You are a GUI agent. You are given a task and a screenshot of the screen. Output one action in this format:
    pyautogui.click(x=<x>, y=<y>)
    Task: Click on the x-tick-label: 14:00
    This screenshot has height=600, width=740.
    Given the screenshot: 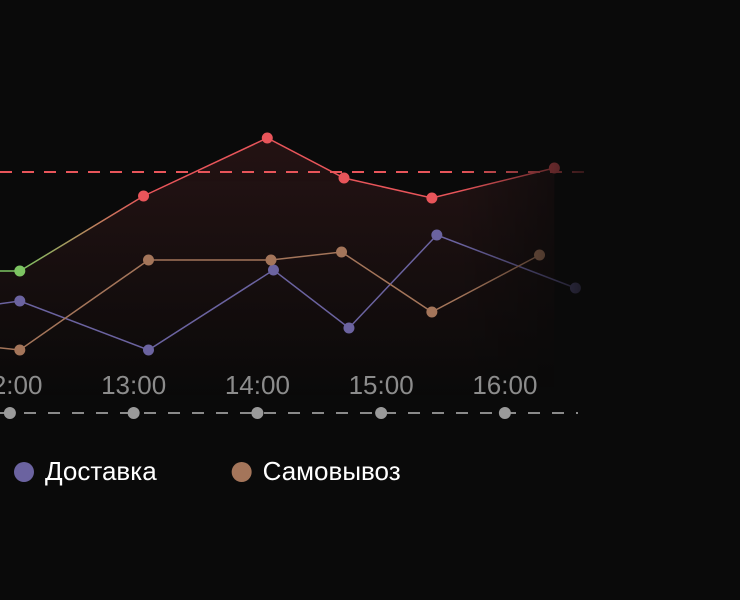 What is the action you would take?
    pyautogui.click(x=257, y=385)
    